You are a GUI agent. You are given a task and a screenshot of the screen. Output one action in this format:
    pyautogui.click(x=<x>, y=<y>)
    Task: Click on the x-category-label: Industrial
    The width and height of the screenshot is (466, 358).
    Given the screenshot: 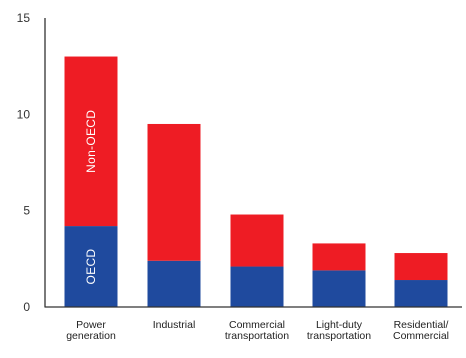 What is the action you would take?
    pyautogui.click(x=174, y=325)
    